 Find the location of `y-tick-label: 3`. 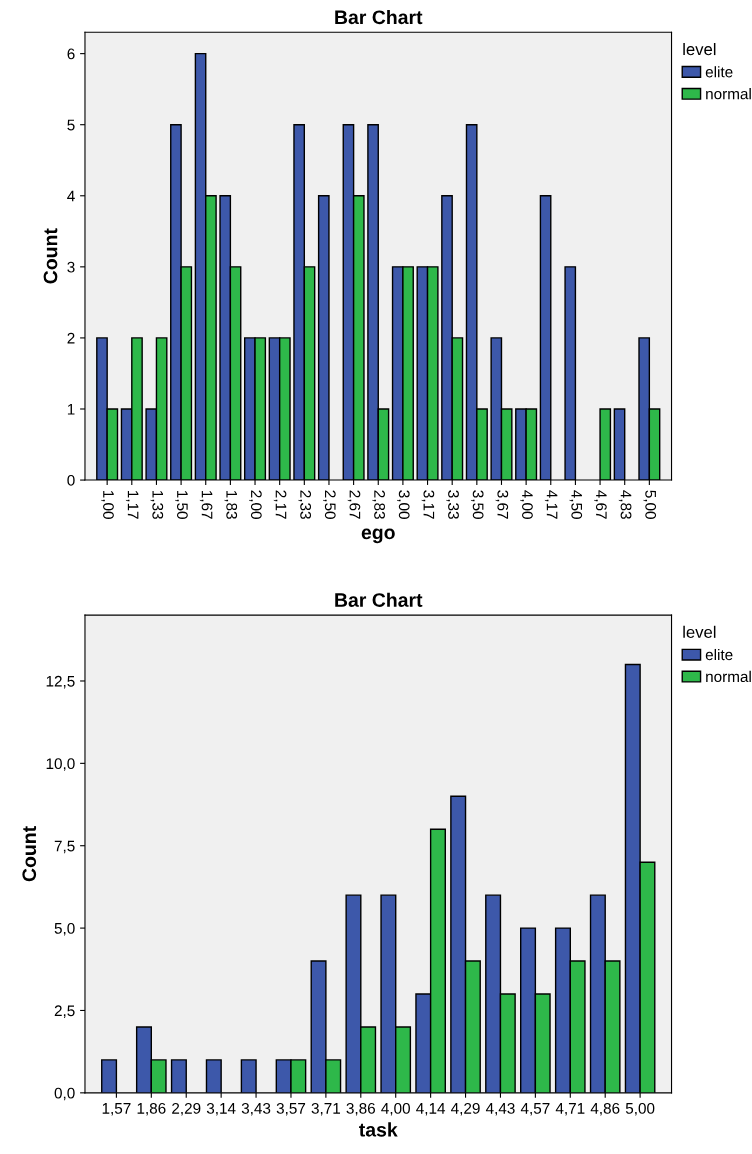

y-tick-label: 3 is located at coordinates (71, 267).